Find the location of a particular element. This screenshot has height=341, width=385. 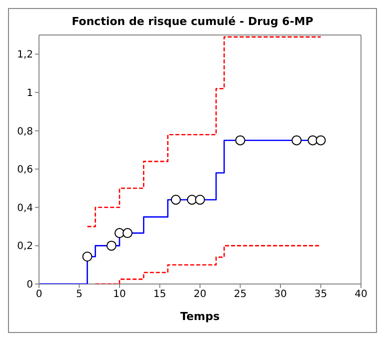

x-tick-label: 10 is located at coordinates (119, 294).